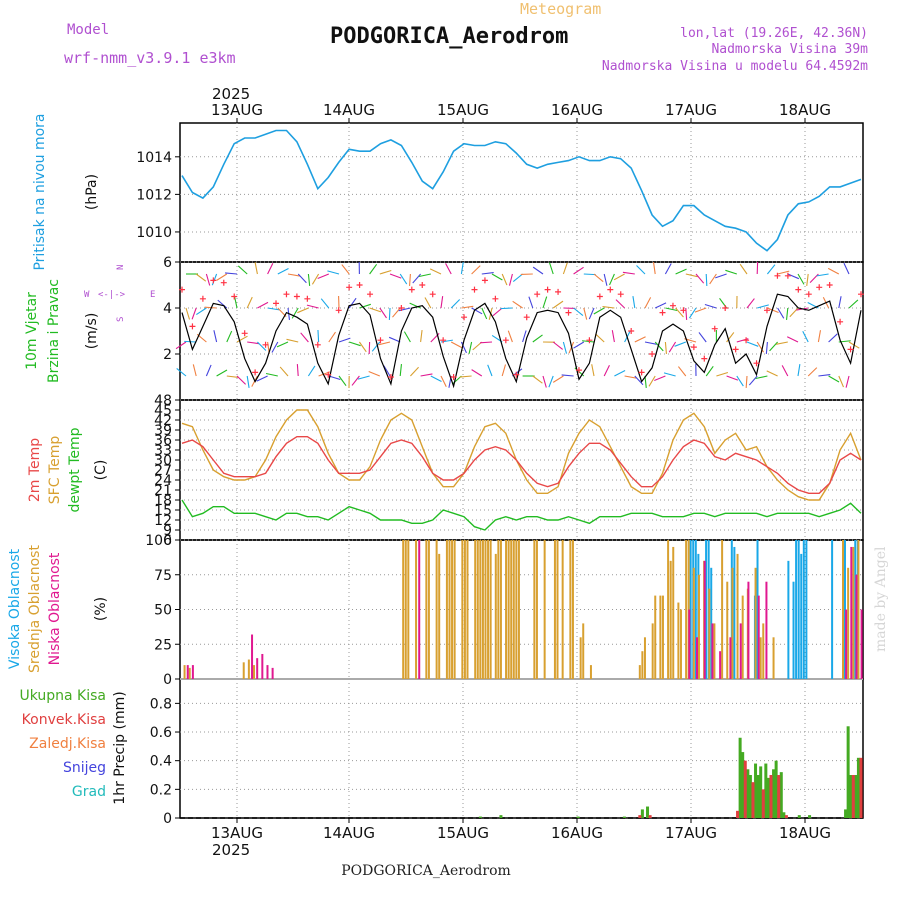 The width and height of the screenshot is (900, 900). What do you see at coordinates (101, 609) in the screenshot?
I see `cloud-unit: (%)` at bounding box center [101, 609].